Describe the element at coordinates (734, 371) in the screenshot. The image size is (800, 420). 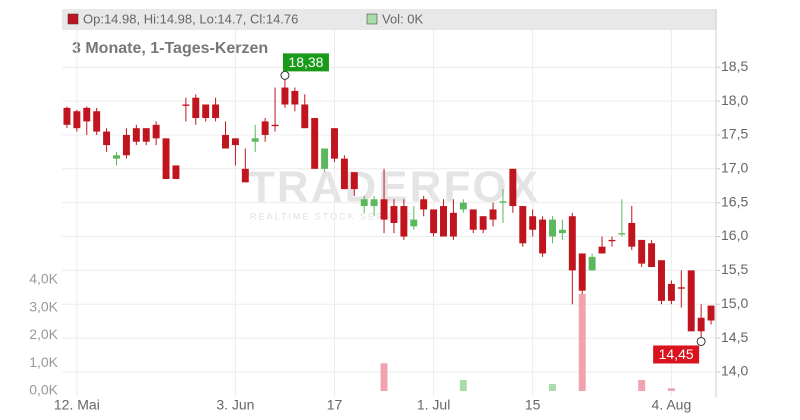
I see `y-tick-label: 14,0` at that location.